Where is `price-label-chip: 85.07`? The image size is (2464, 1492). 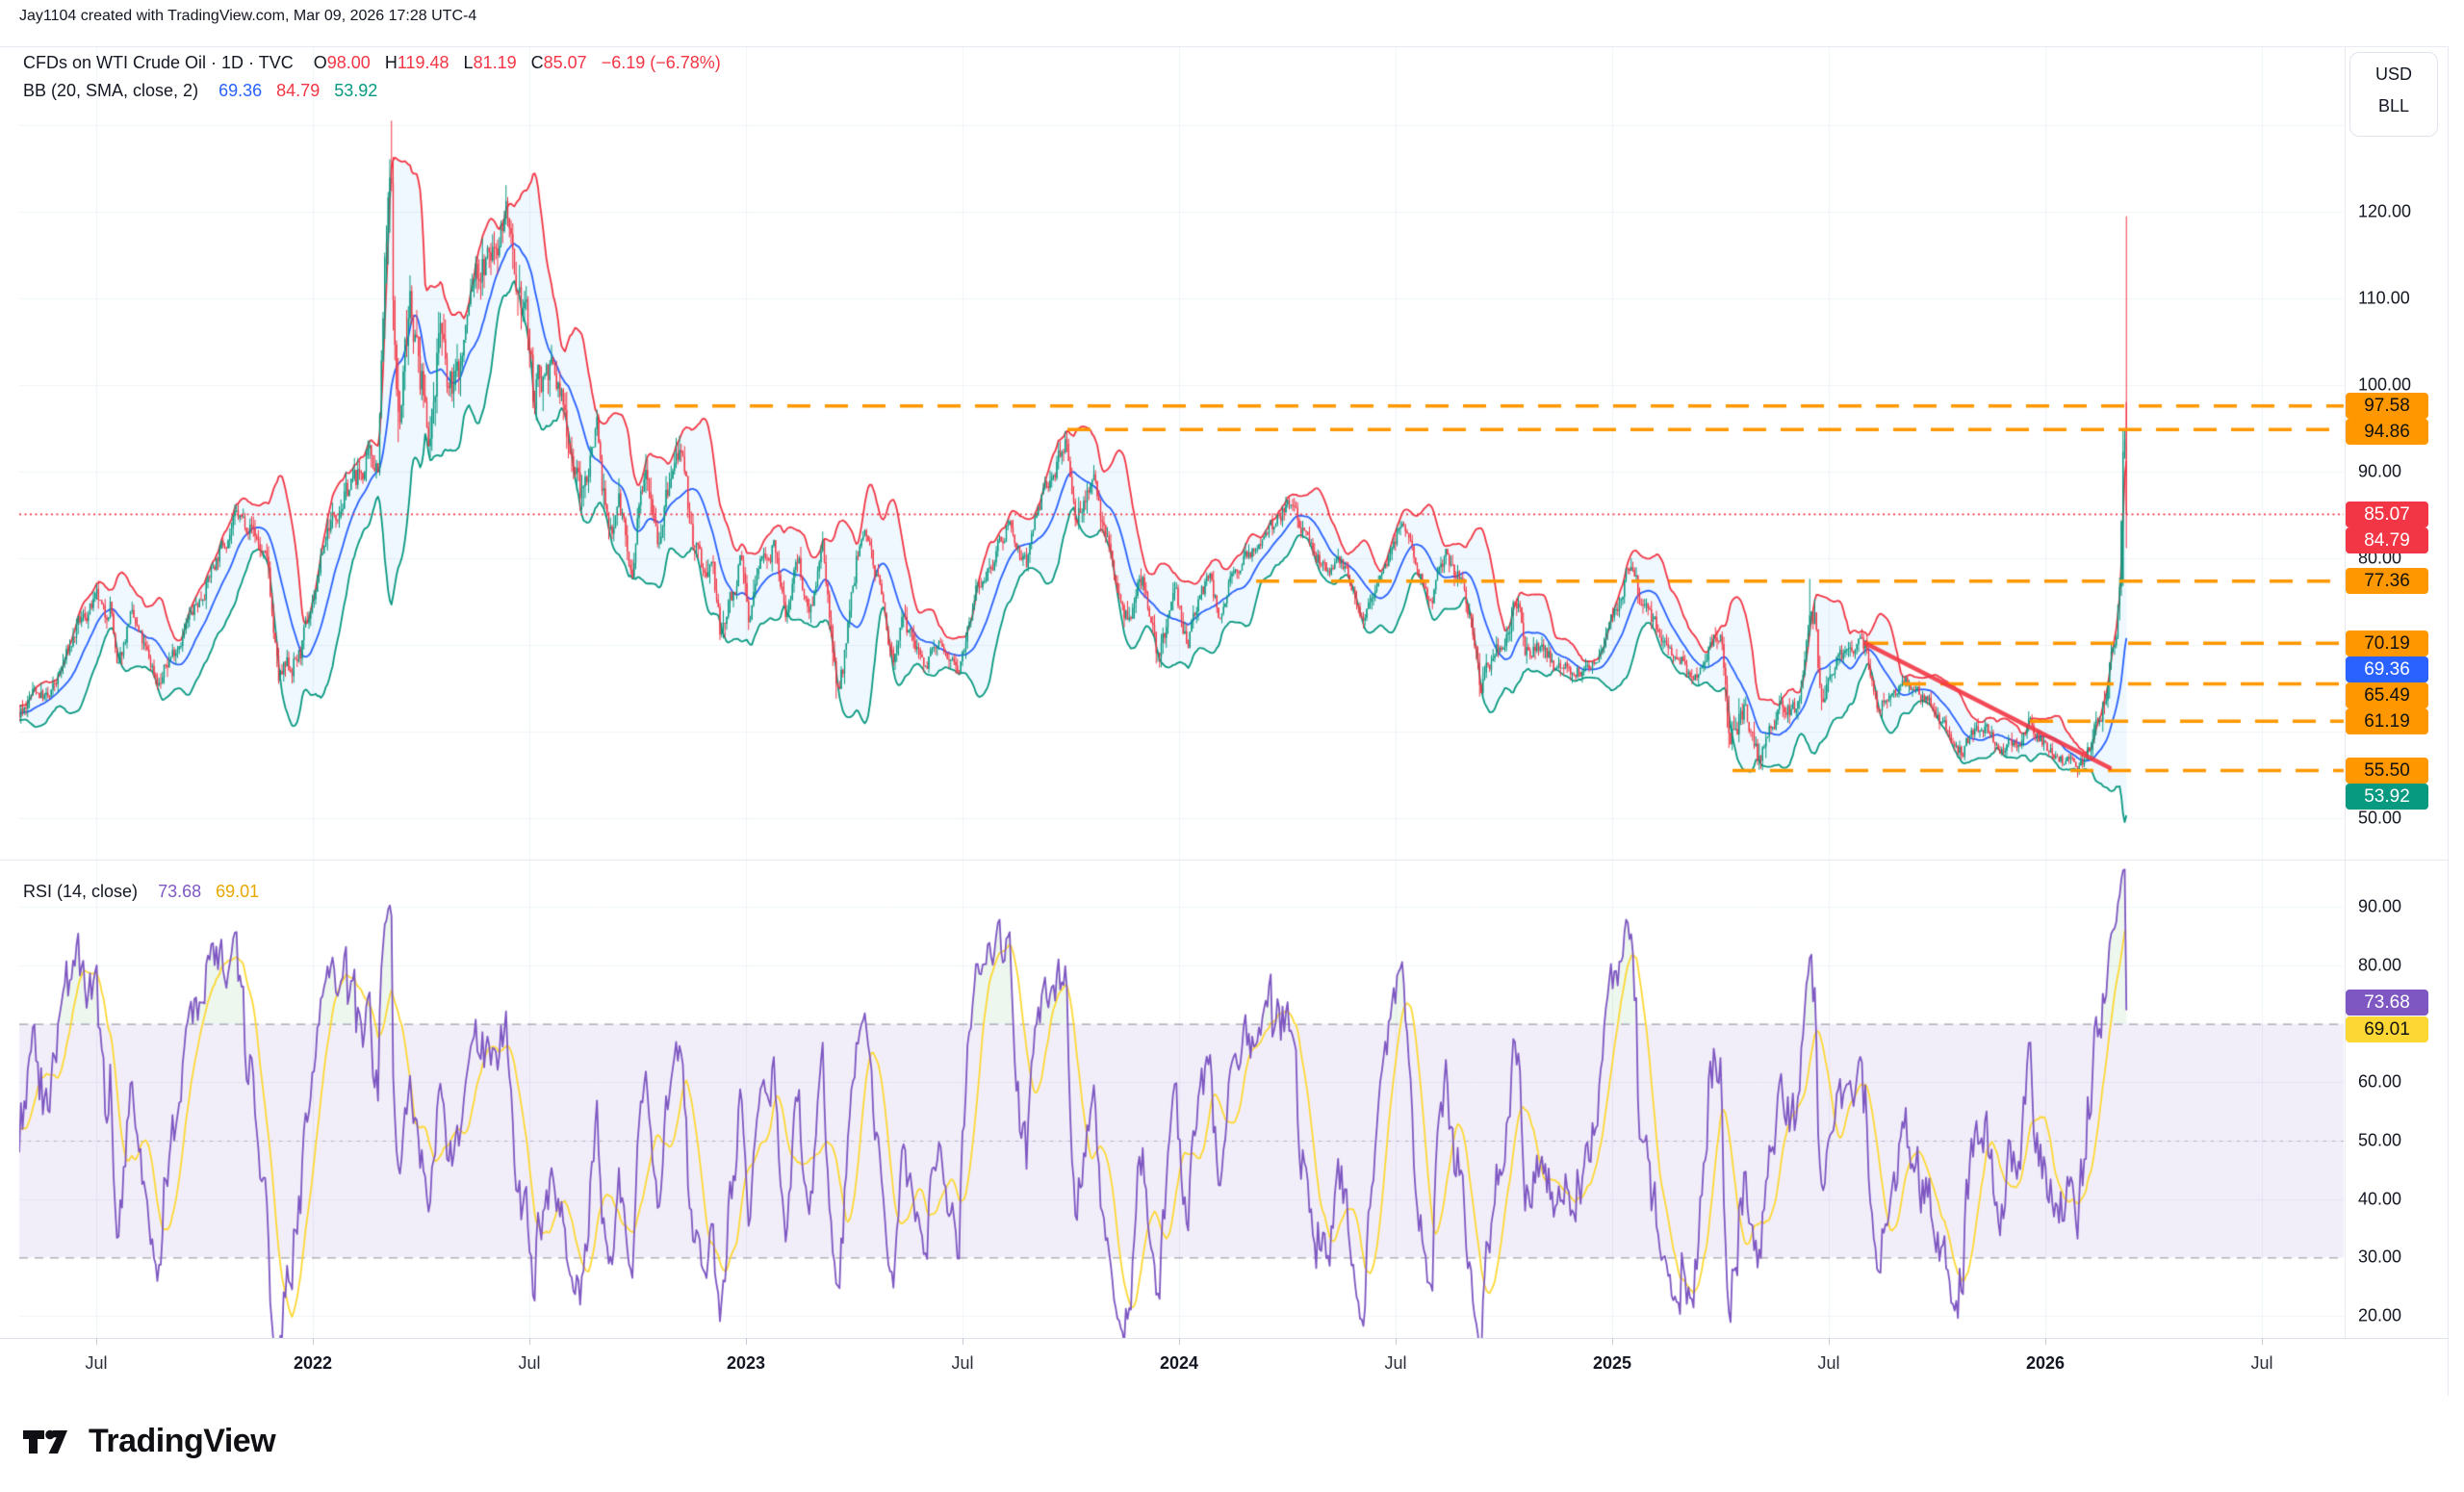 price-label-chip: 85.07 is located at coordinates (2387, 514).